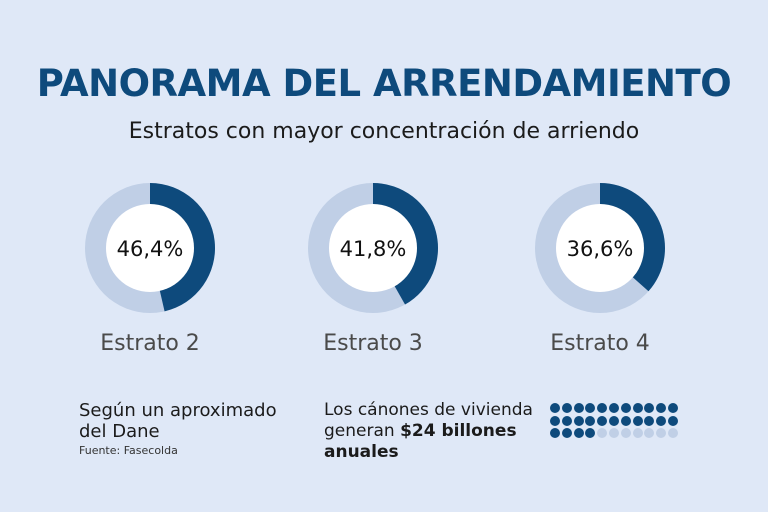 Image resolution: width=768 pixels, height=512 pixels. What do you see at coordinates (384, 83) in the screenshot?
I see `page-title: PANORAMA DEL ARRENDAMIENTO` at bounding box center [384, 83].